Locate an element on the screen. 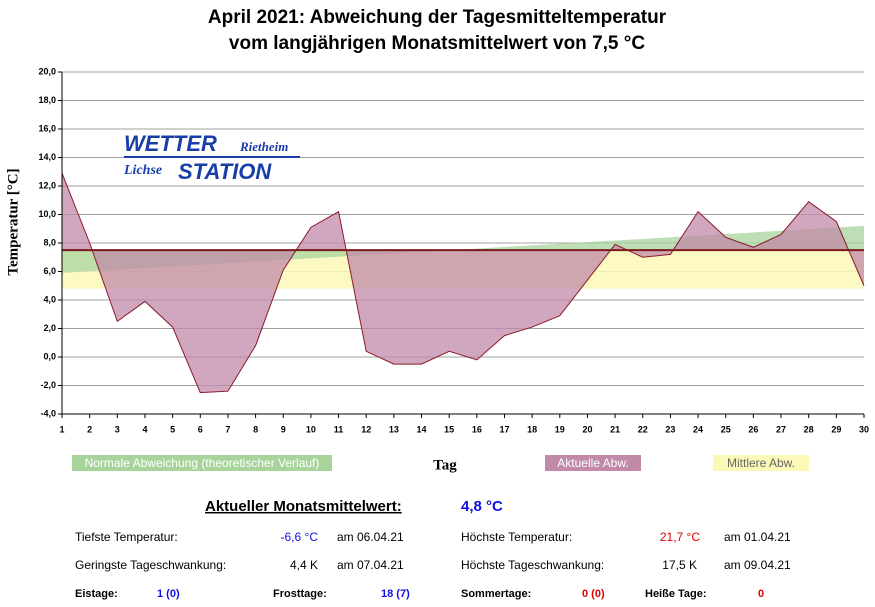  x-tick-label: 30 is located at coordinates (864, 429).